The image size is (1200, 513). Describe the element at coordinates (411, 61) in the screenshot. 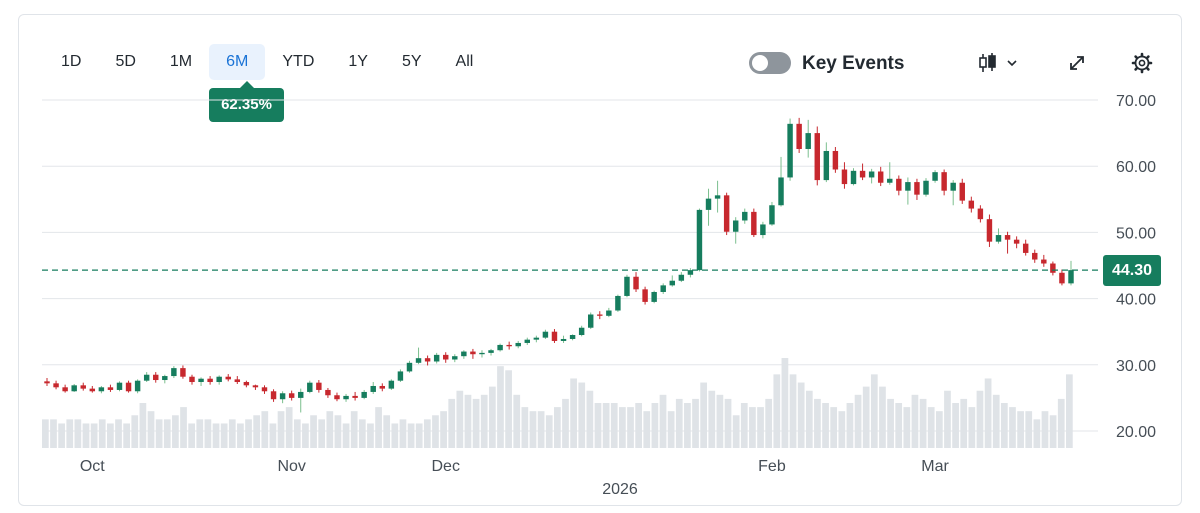

I see `tab-5y: 5Y` at that location.